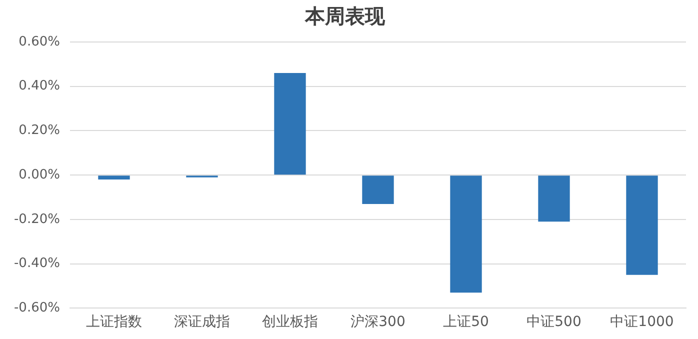  Describe the element at coordinates (290, 322) in the screenshot. I see `x-tick-label: 创业板指` at that location.